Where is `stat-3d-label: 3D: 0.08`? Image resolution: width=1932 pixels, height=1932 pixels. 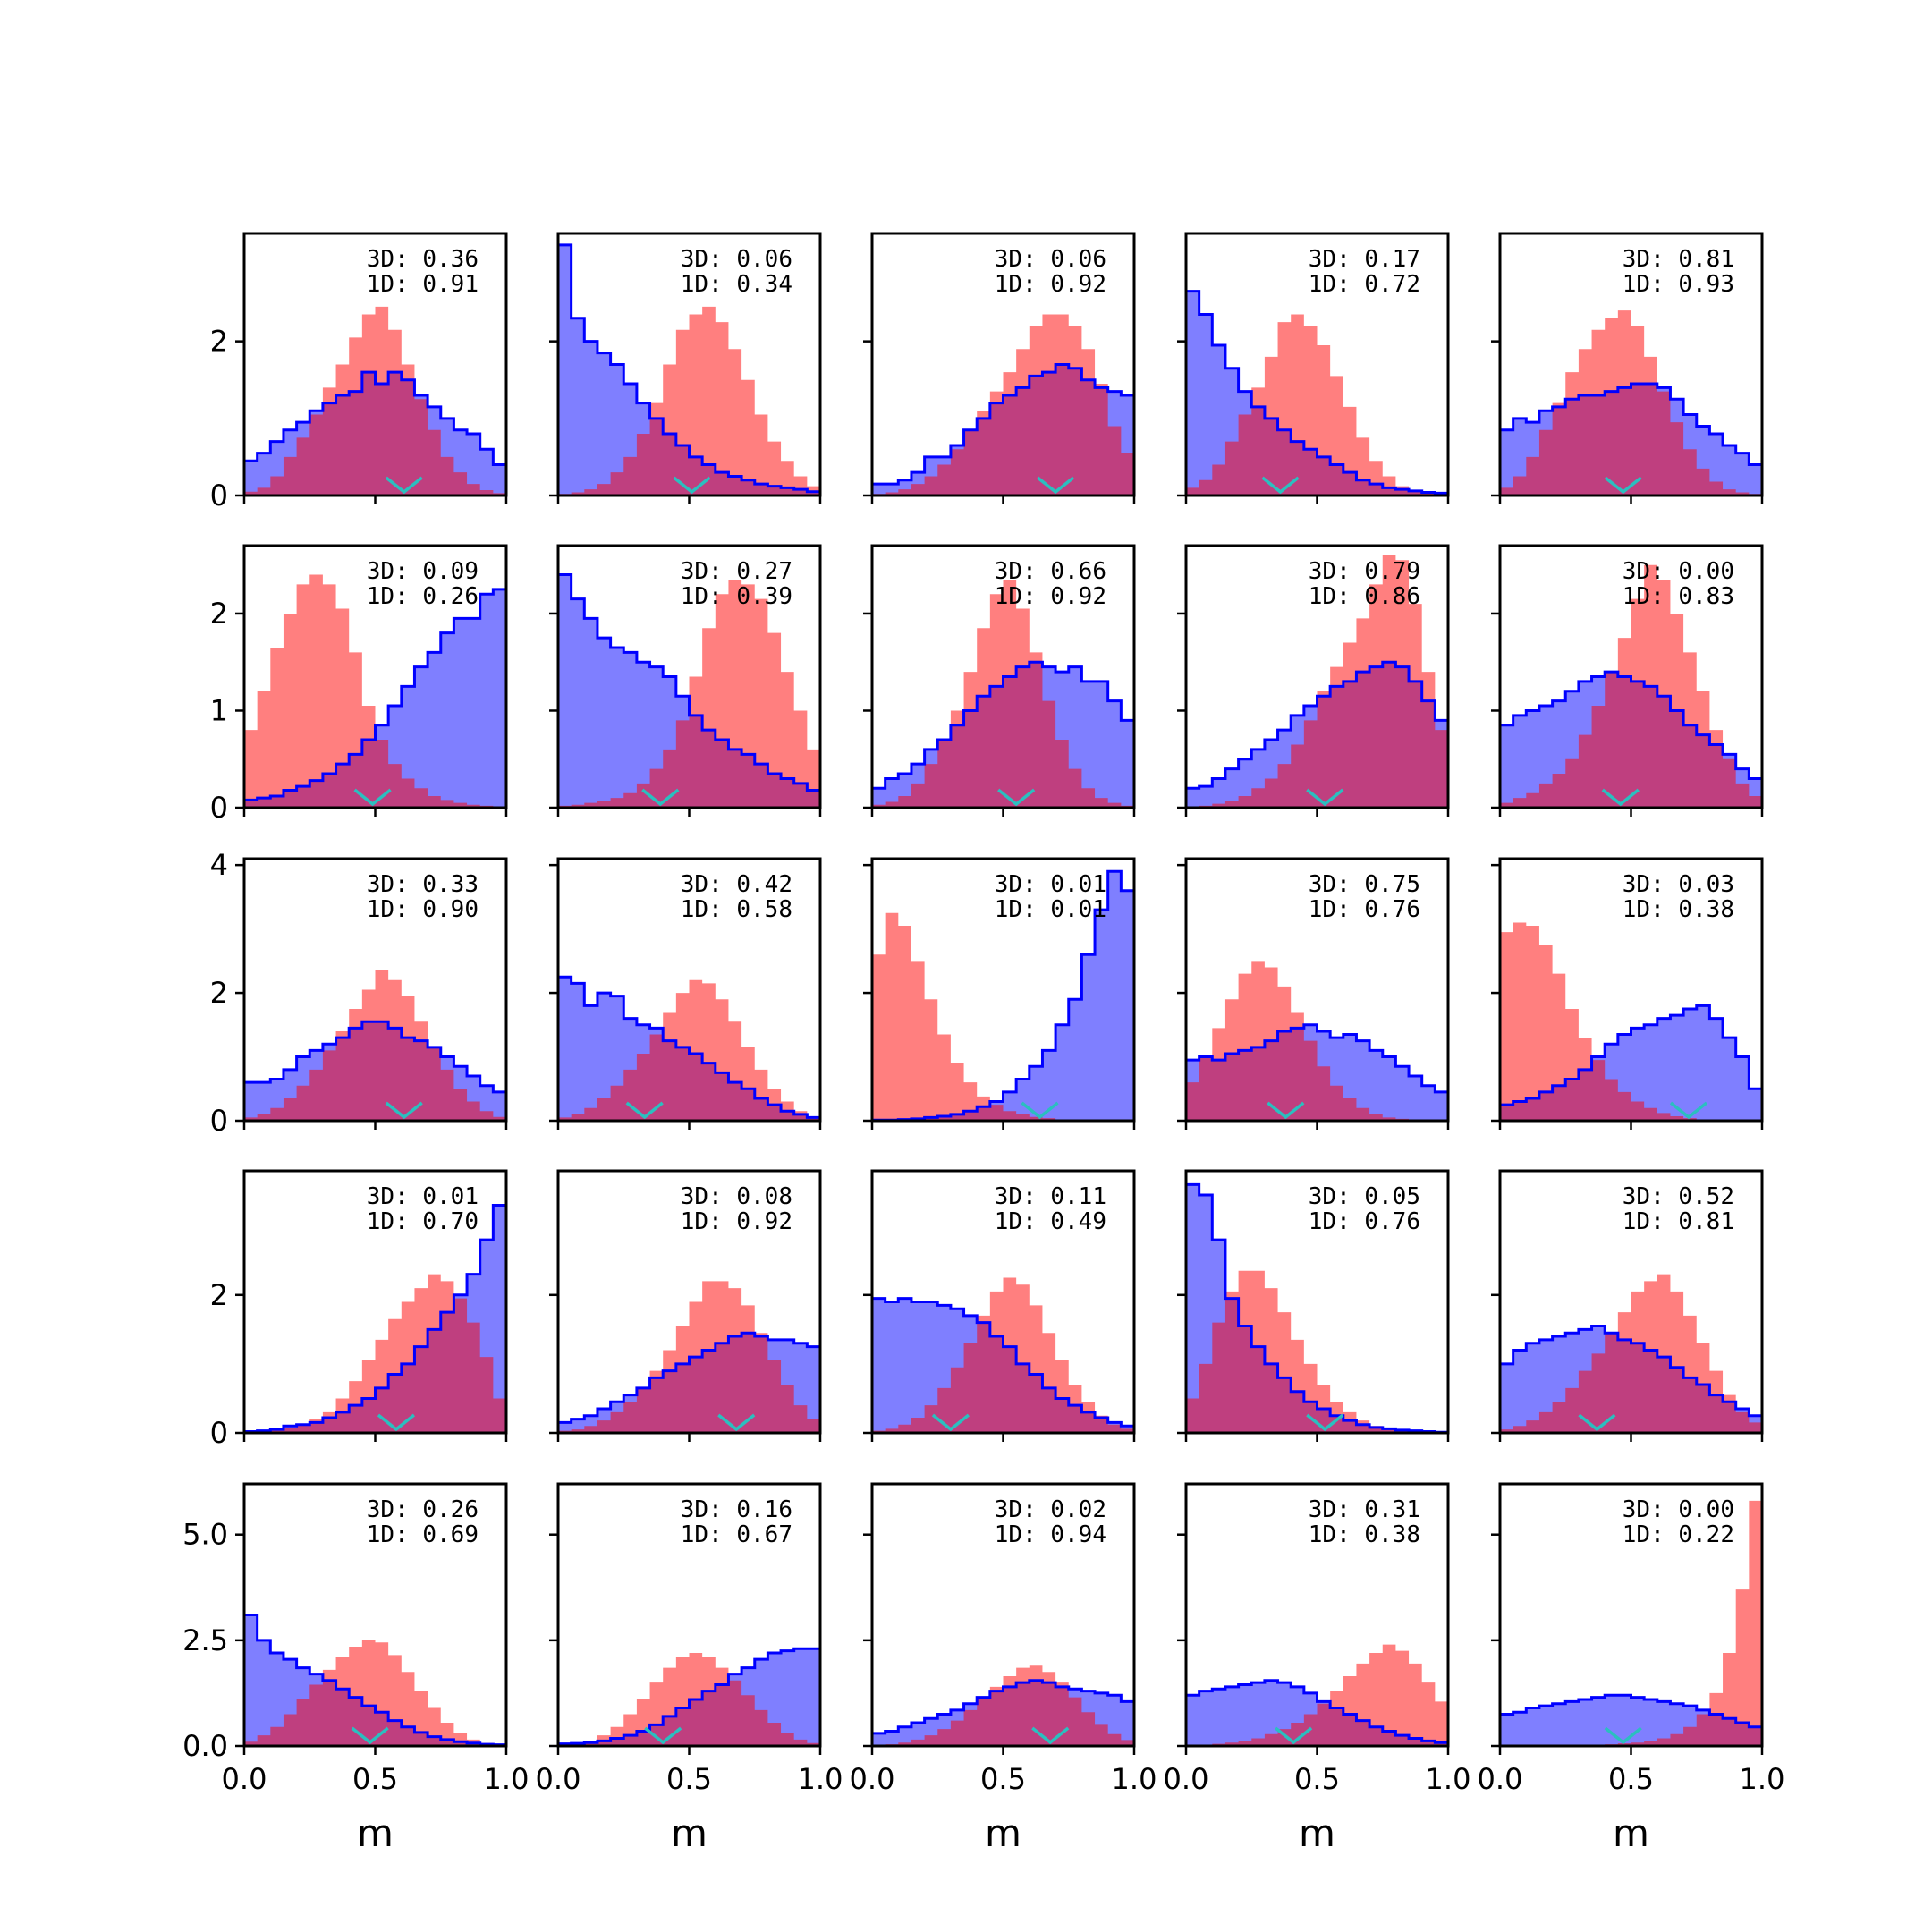 stat-3d-label: 3D: 0.08 is located at coordinates (736, 1196).